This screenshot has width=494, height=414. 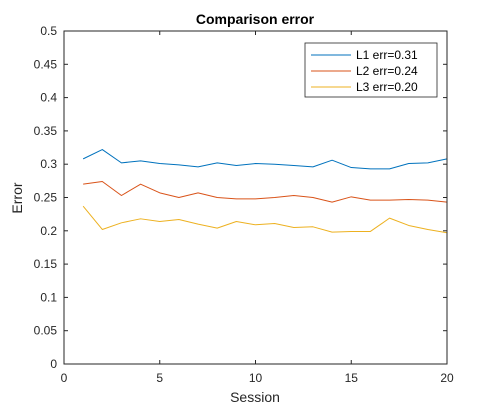 What do you see at coordinates (64, 378) in the screenshot?
I see `x-tick-label: 0` at bounding box center [64, 378].